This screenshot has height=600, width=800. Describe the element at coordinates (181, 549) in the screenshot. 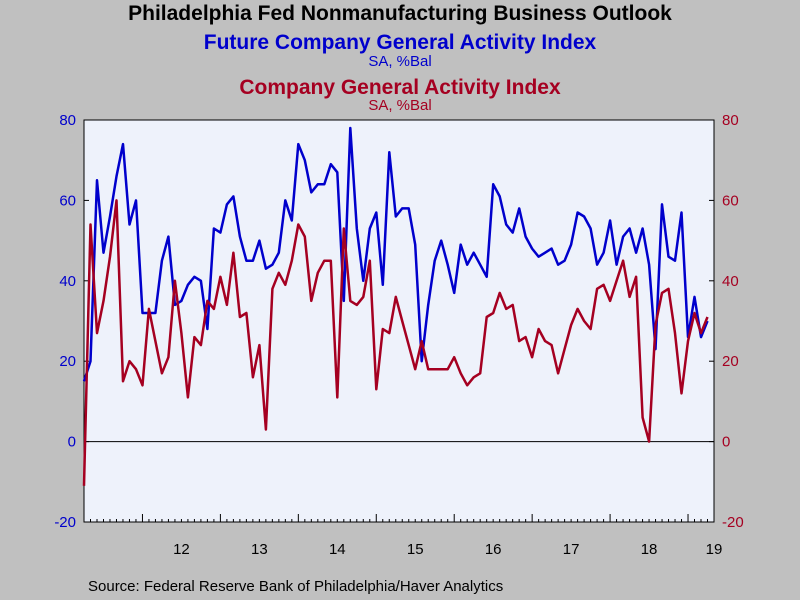

I see `x-tick-label: 12` at that location.